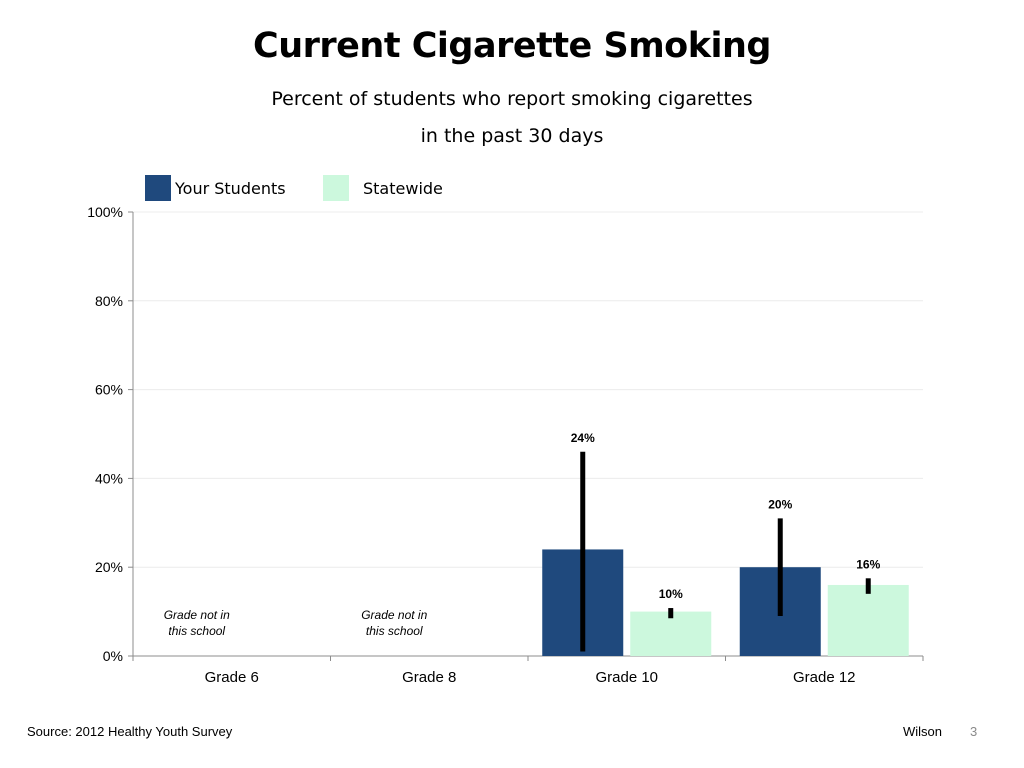 Image resolution: width=1024 pixels, height=768 pixels. What do you see at coordinates (109, 390) in the screenshot?
I see `y-tick-label: 60%` at bounding box center [109, 390].